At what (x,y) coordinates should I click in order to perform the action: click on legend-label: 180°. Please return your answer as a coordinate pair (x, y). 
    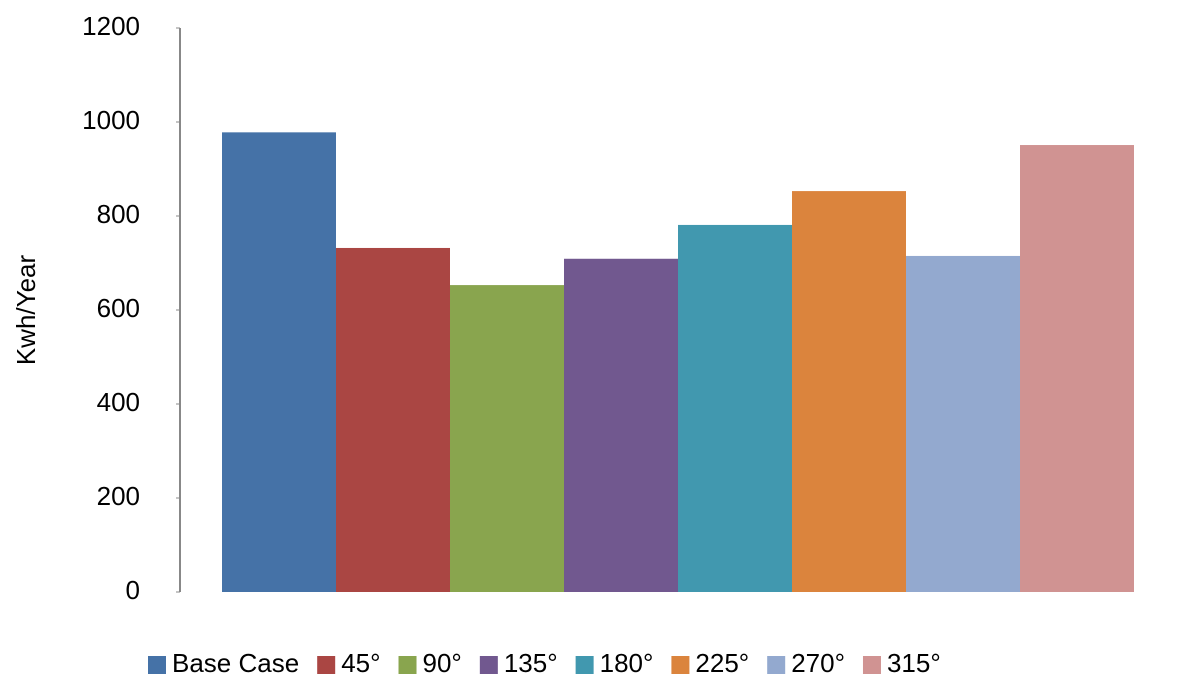
    Looking at the image, I should click on (627, 663).